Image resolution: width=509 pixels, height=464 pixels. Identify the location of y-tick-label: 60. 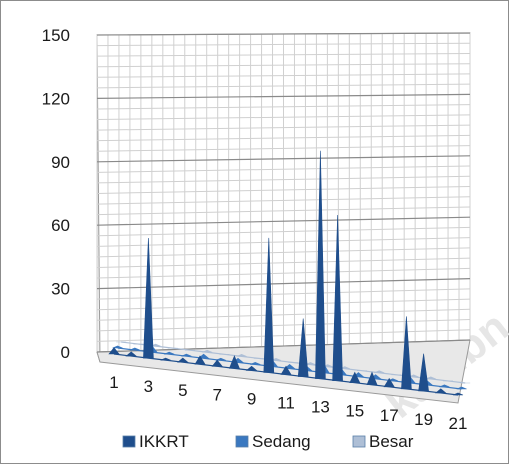
(60, 225).